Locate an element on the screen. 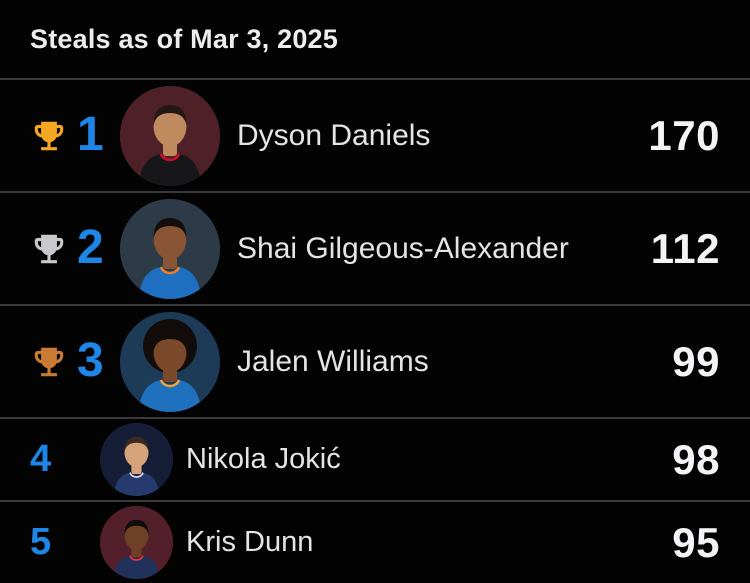 The image size is (750, 583). rank-number: 4 is located at coordinates (41, 458).